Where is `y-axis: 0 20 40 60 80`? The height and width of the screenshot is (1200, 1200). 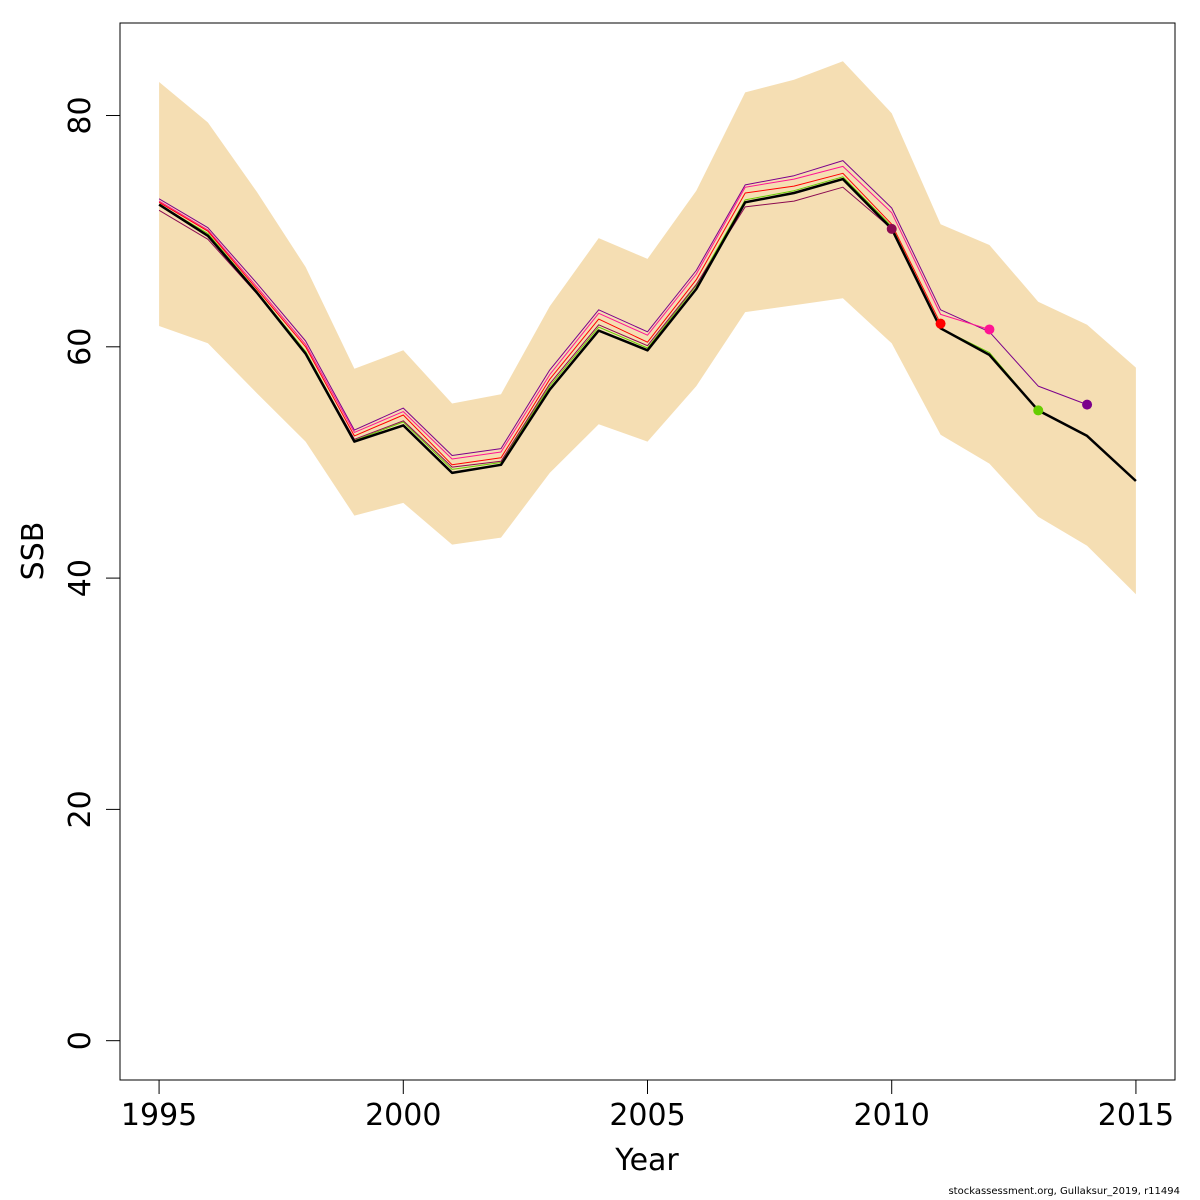 y-axis: 0 20 40 60 80 is located at coordinates (92, 573).